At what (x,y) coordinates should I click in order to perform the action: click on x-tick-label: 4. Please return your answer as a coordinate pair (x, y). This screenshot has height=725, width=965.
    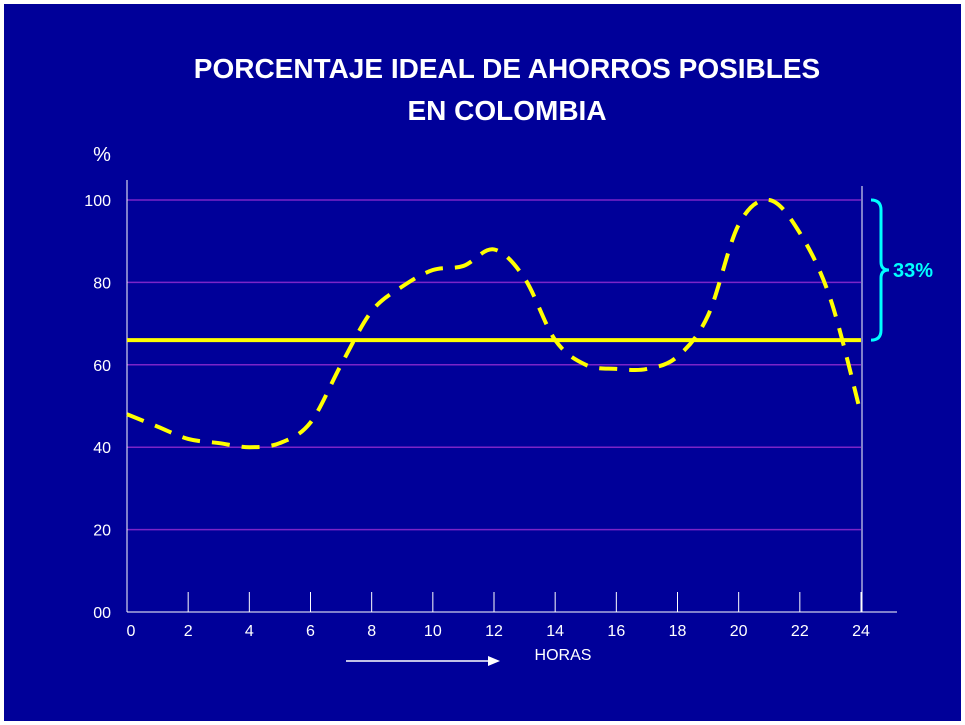
    Looking at the image, I should click on (249, 631).